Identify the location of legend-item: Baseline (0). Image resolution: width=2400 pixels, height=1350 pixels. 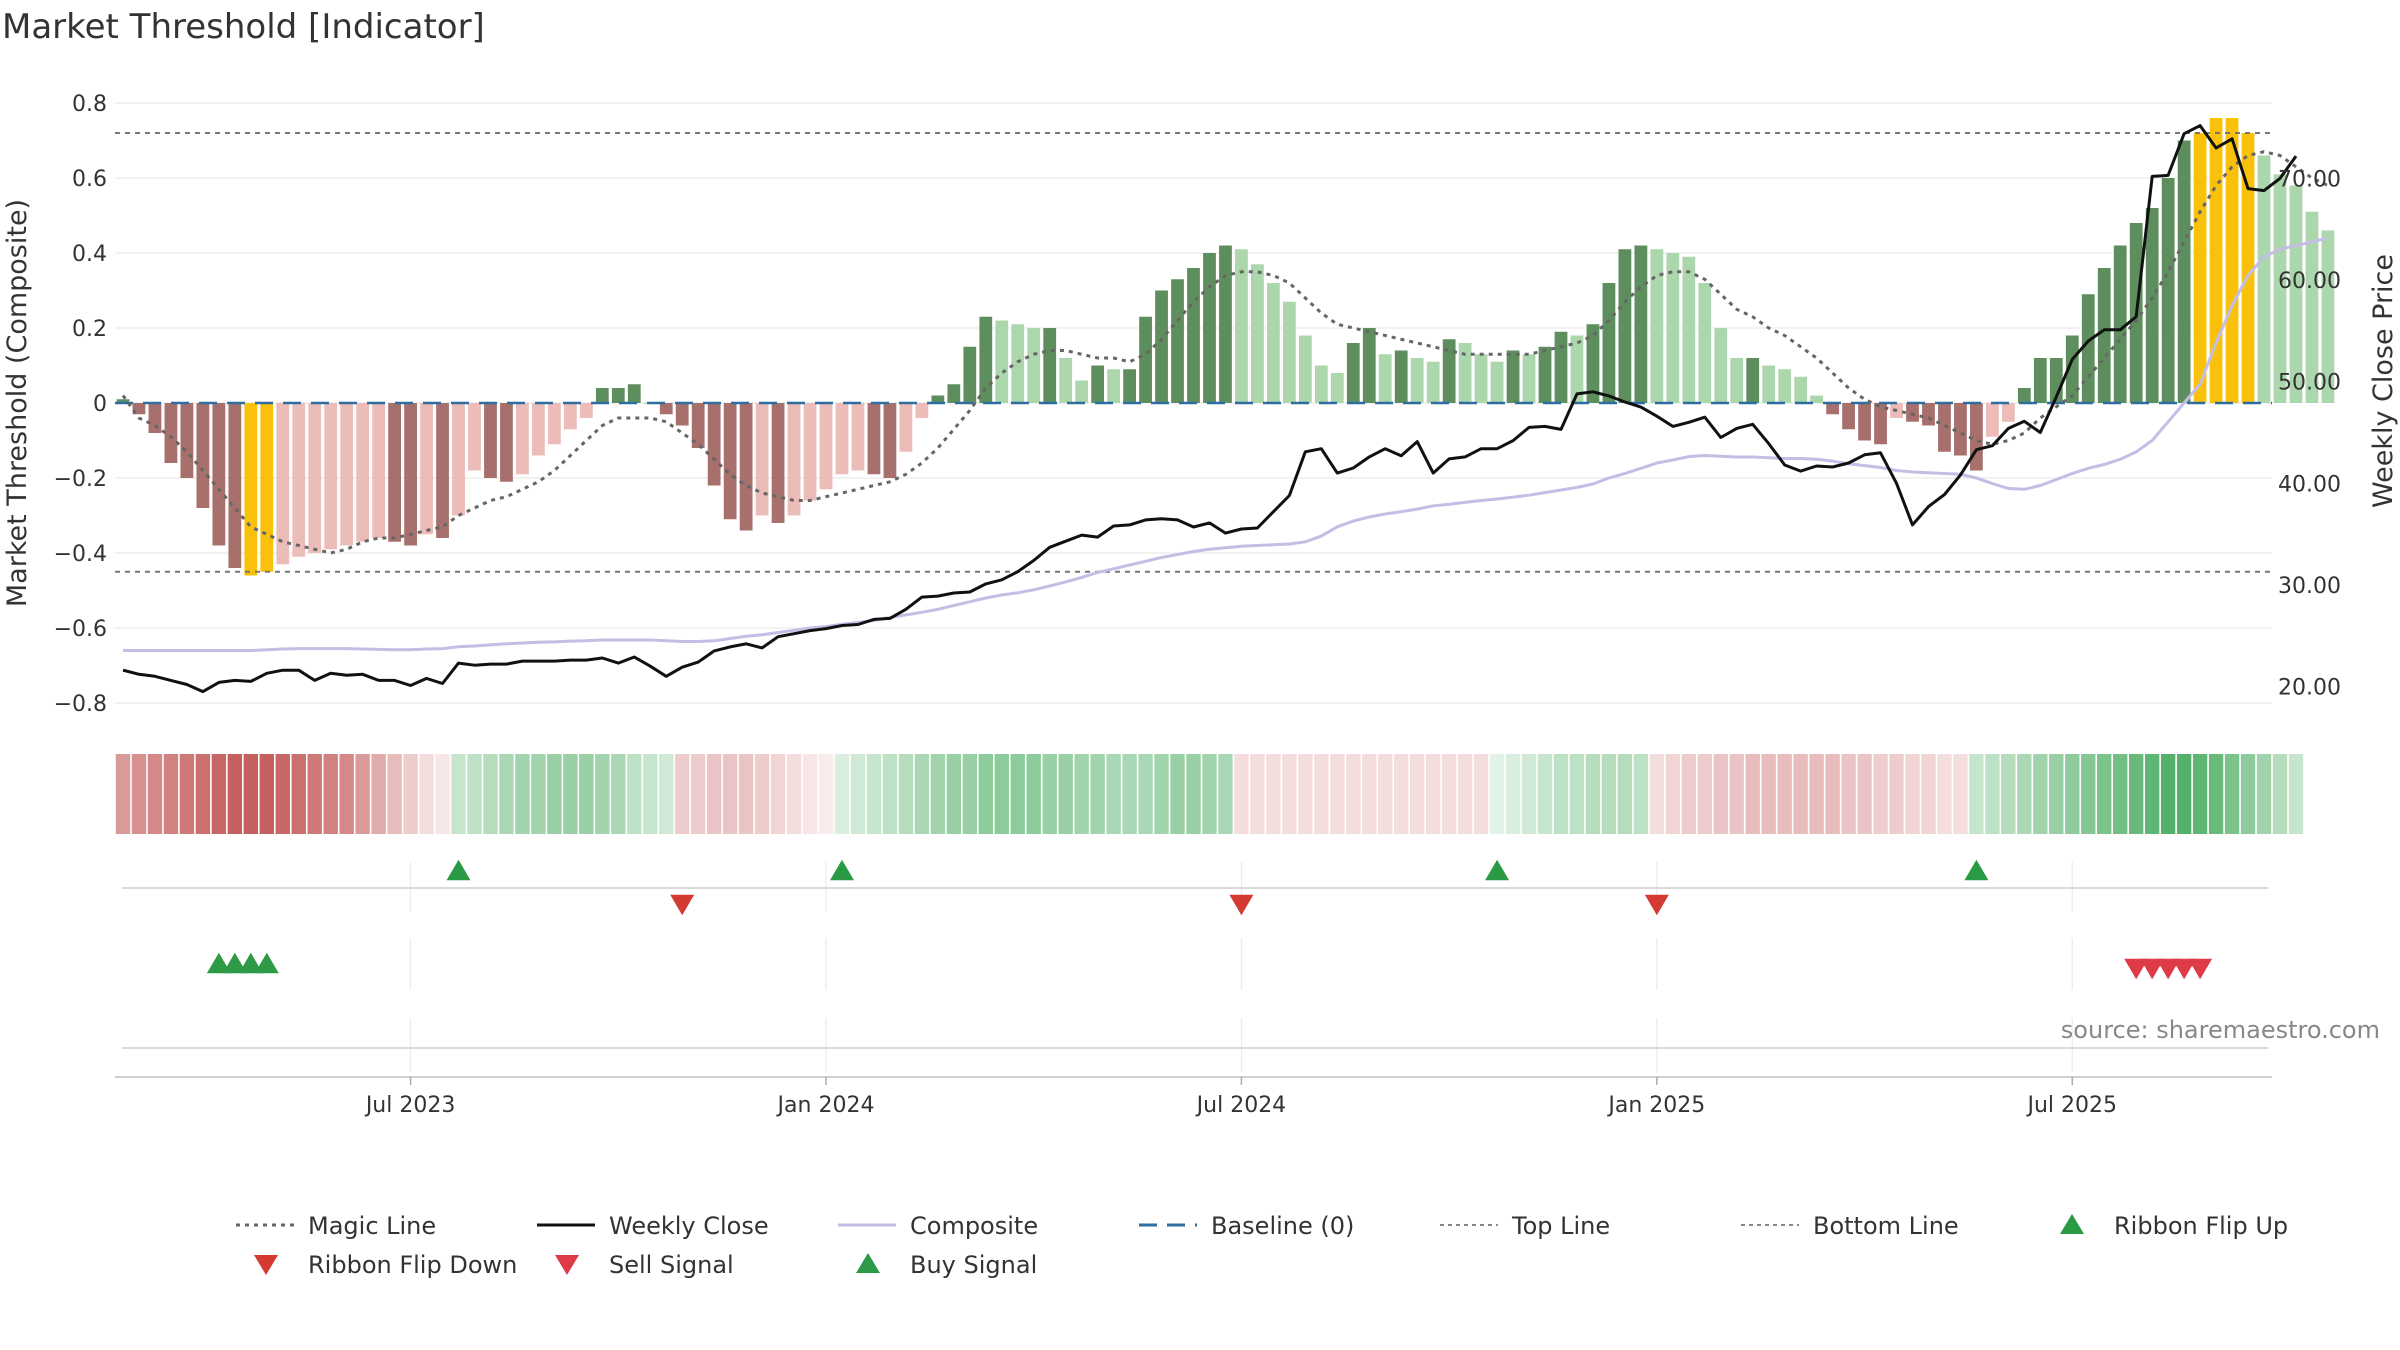
(1246, 1226).